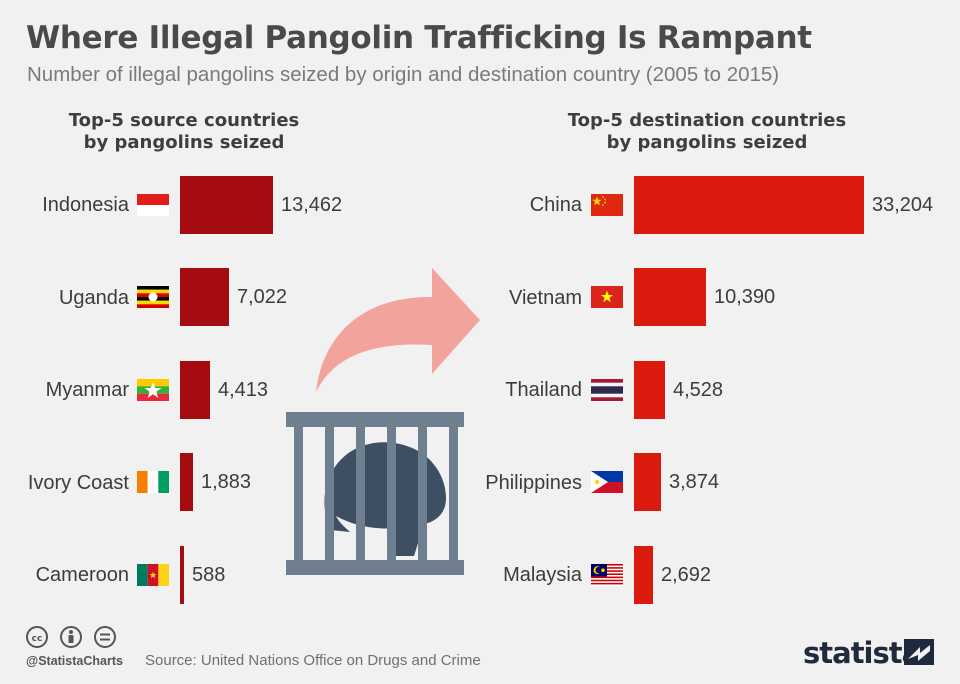 The width and height of the screenshot is (960, 684). I want to click on bar-malaysia, so click(643, 575).